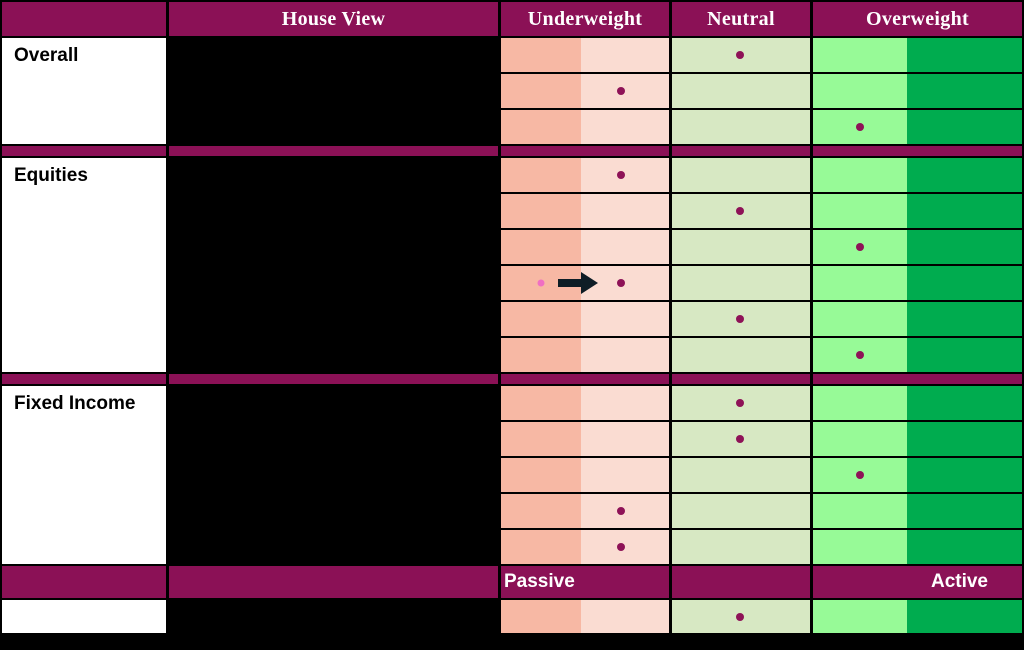 This screenshot has height=650, width=1024. Describe the element at coordinates (578, 283) in the screenshot. I see `shift-arrow-icon` at that location.